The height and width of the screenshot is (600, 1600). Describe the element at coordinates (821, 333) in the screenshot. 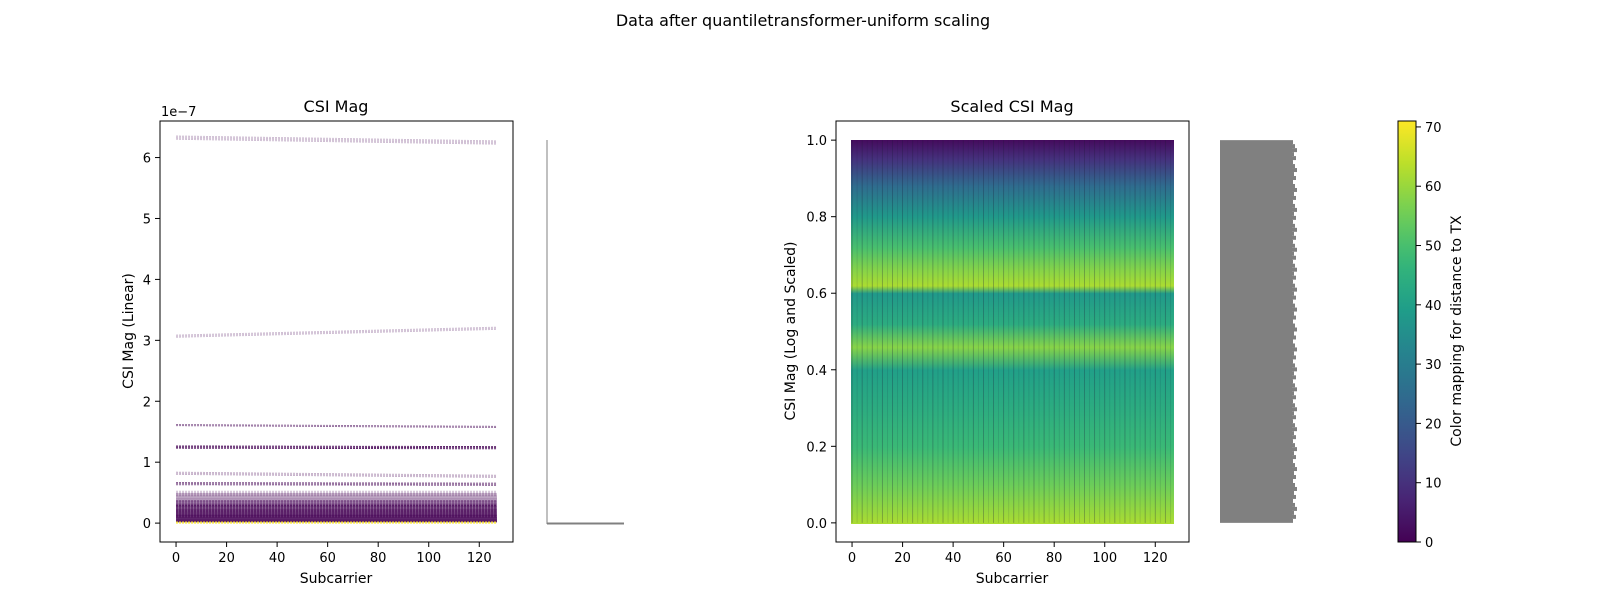

I see `right-y-ticks: 0.0 0.2 0.4 0.6 0.8 1.0` at that location.